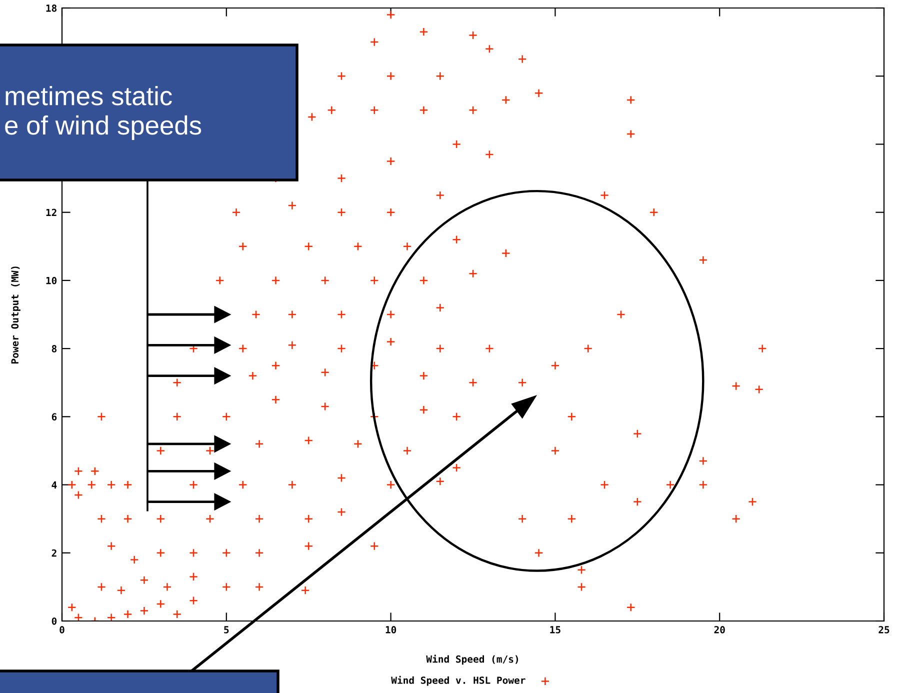 Image resolution: width=903 pixels, height=693 pixels. What do you see at coordinates (62, 630) in the screenshot?
I see `x-tick-label: 0` at bounding box center [62, 630].